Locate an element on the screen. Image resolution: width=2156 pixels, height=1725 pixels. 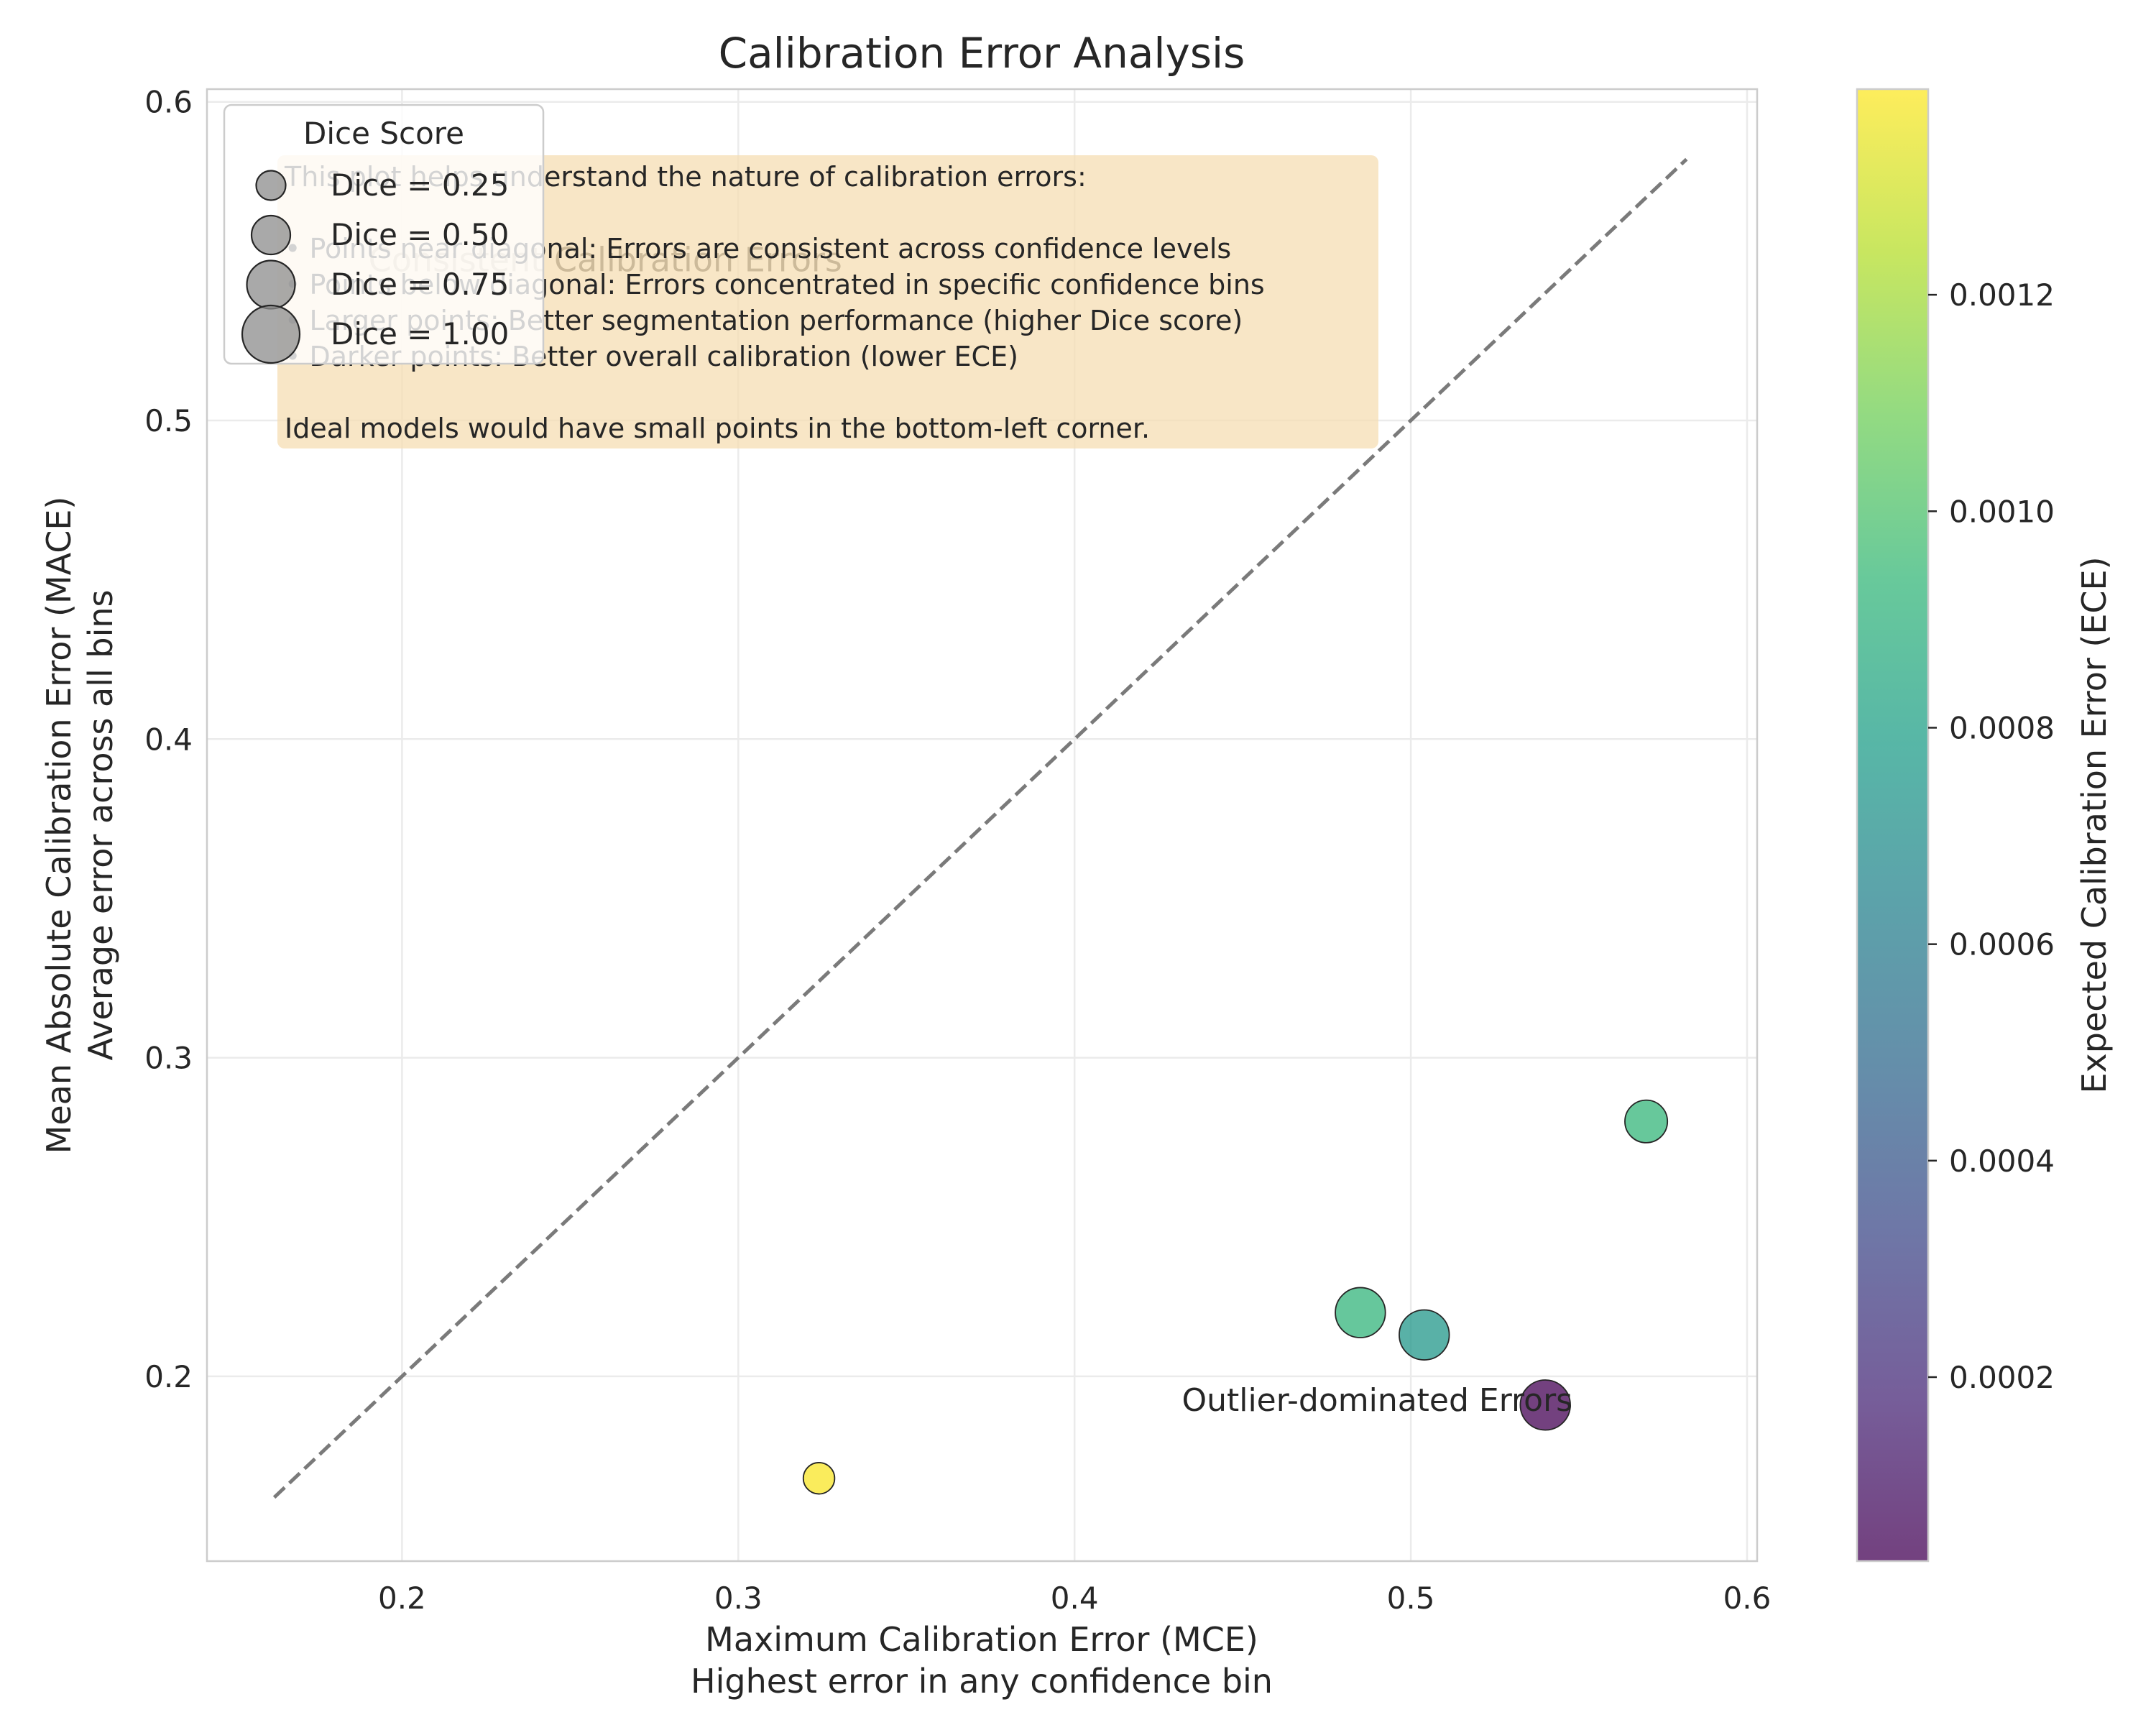
x-tick-label: 0.3 is located at coordinates (738, 1598).